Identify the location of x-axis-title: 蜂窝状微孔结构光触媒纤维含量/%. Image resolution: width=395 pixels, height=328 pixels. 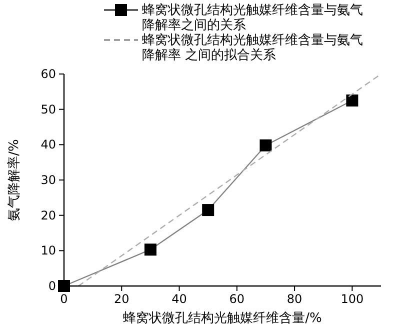
(222, 318).